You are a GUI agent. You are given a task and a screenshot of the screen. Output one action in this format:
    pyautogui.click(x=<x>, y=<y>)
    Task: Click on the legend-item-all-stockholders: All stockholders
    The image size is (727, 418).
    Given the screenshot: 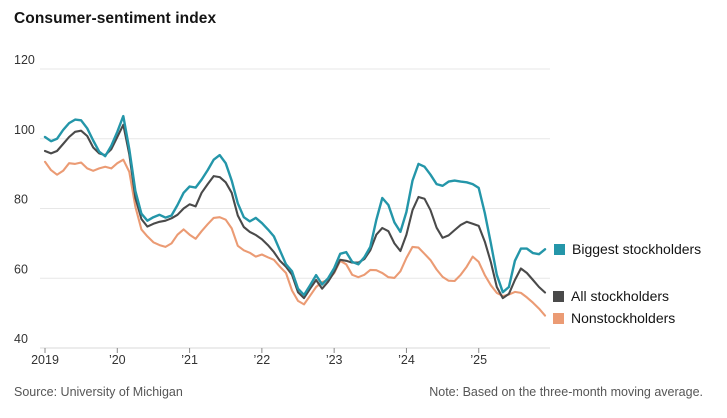 What is the action you would take?
    pyautogui.click(x=611, y=296)
    